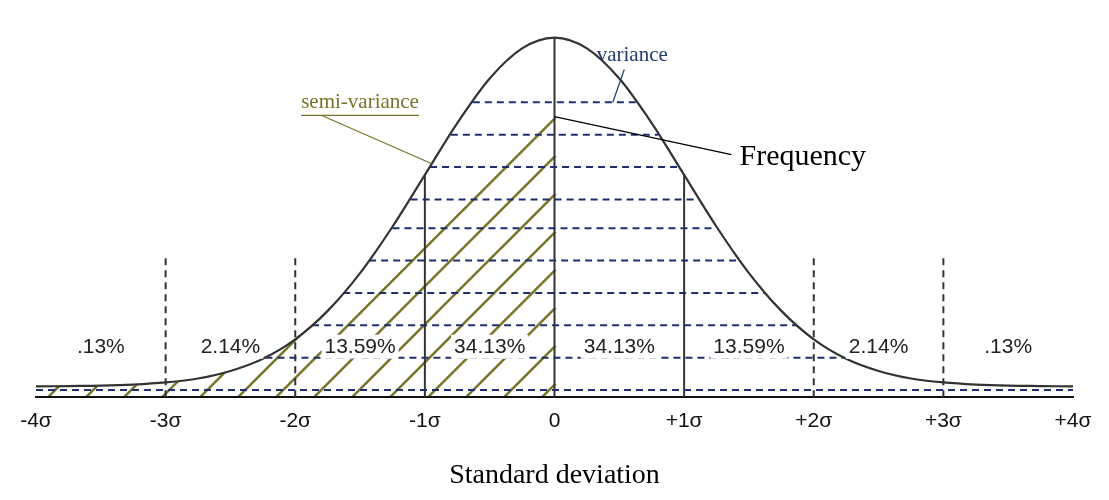 The width and height of the screenshot is (1109, 500). I want to click on x-tick-label: -4σ, so click(36, 419).